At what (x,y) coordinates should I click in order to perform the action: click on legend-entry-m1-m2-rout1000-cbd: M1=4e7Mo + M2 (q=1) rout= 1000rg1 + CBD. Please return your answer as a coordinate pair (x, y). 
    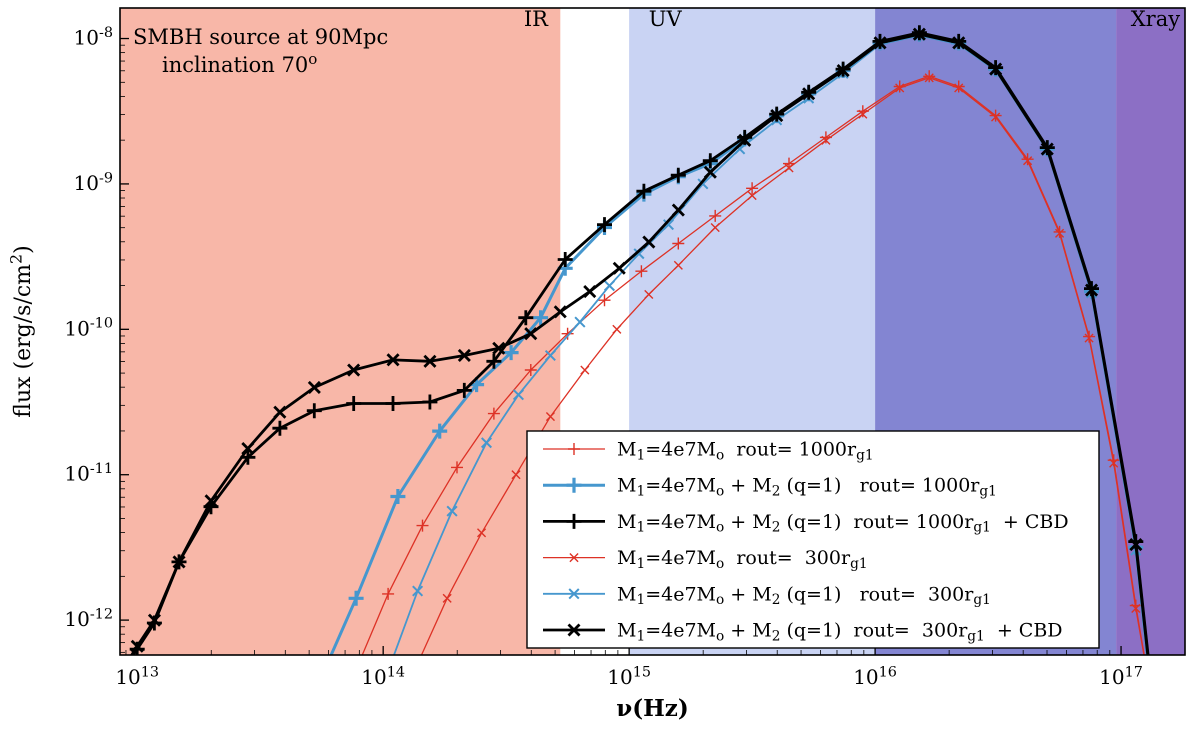
    Looking at the image, I should click on (806, 523).